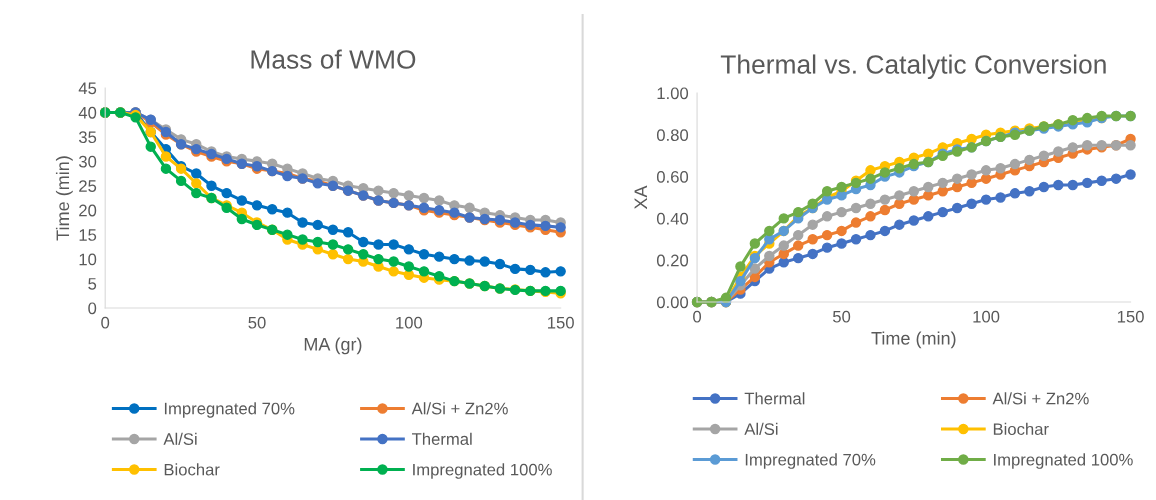 The height and width of the screenshot is (500, 1156). Describe the element at coordinates (87, 112) in the screenshot. I see `y-tick-label: 40` at that location.